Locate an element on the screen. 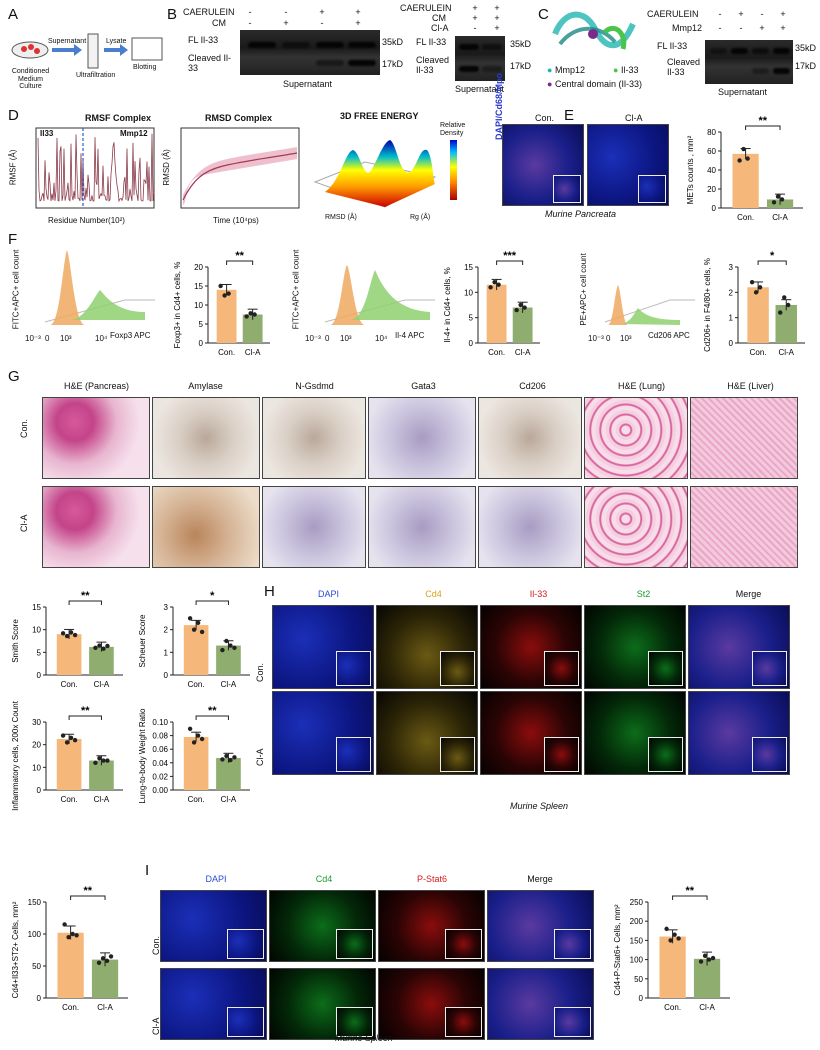  step-label-ultrafiltration: Ultrafiltration is located at coordinates (96, 75).